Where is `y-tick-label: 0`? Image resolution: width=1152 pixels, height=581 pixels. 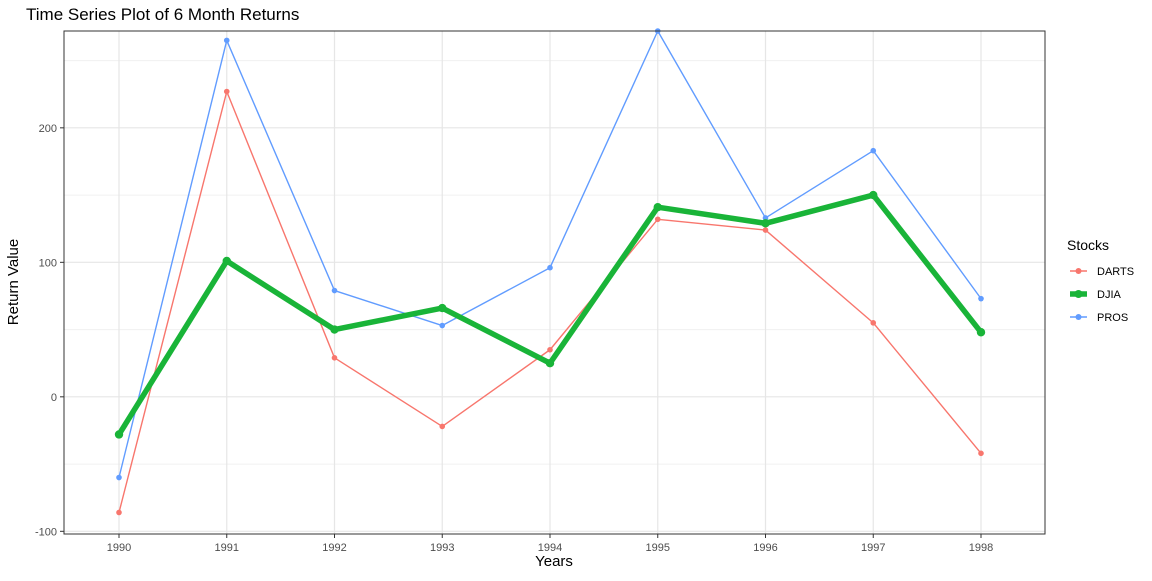 y-tick-label: 0 is located at coordinates (54, 398).